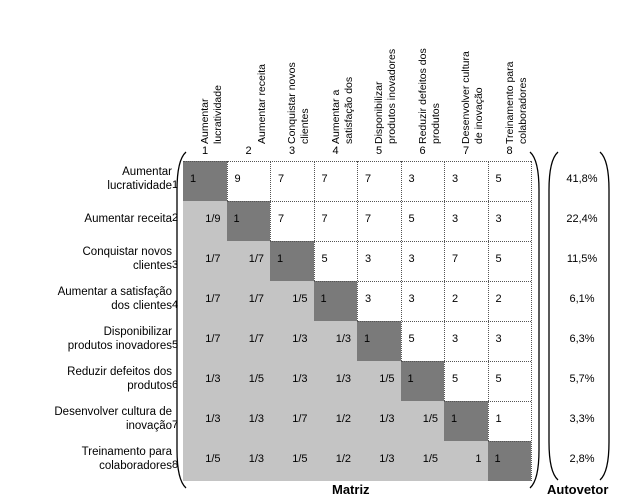 The height and width of the screenshot is (498, 617). I want to click on matrix-left-bracket, so click(181, 320).